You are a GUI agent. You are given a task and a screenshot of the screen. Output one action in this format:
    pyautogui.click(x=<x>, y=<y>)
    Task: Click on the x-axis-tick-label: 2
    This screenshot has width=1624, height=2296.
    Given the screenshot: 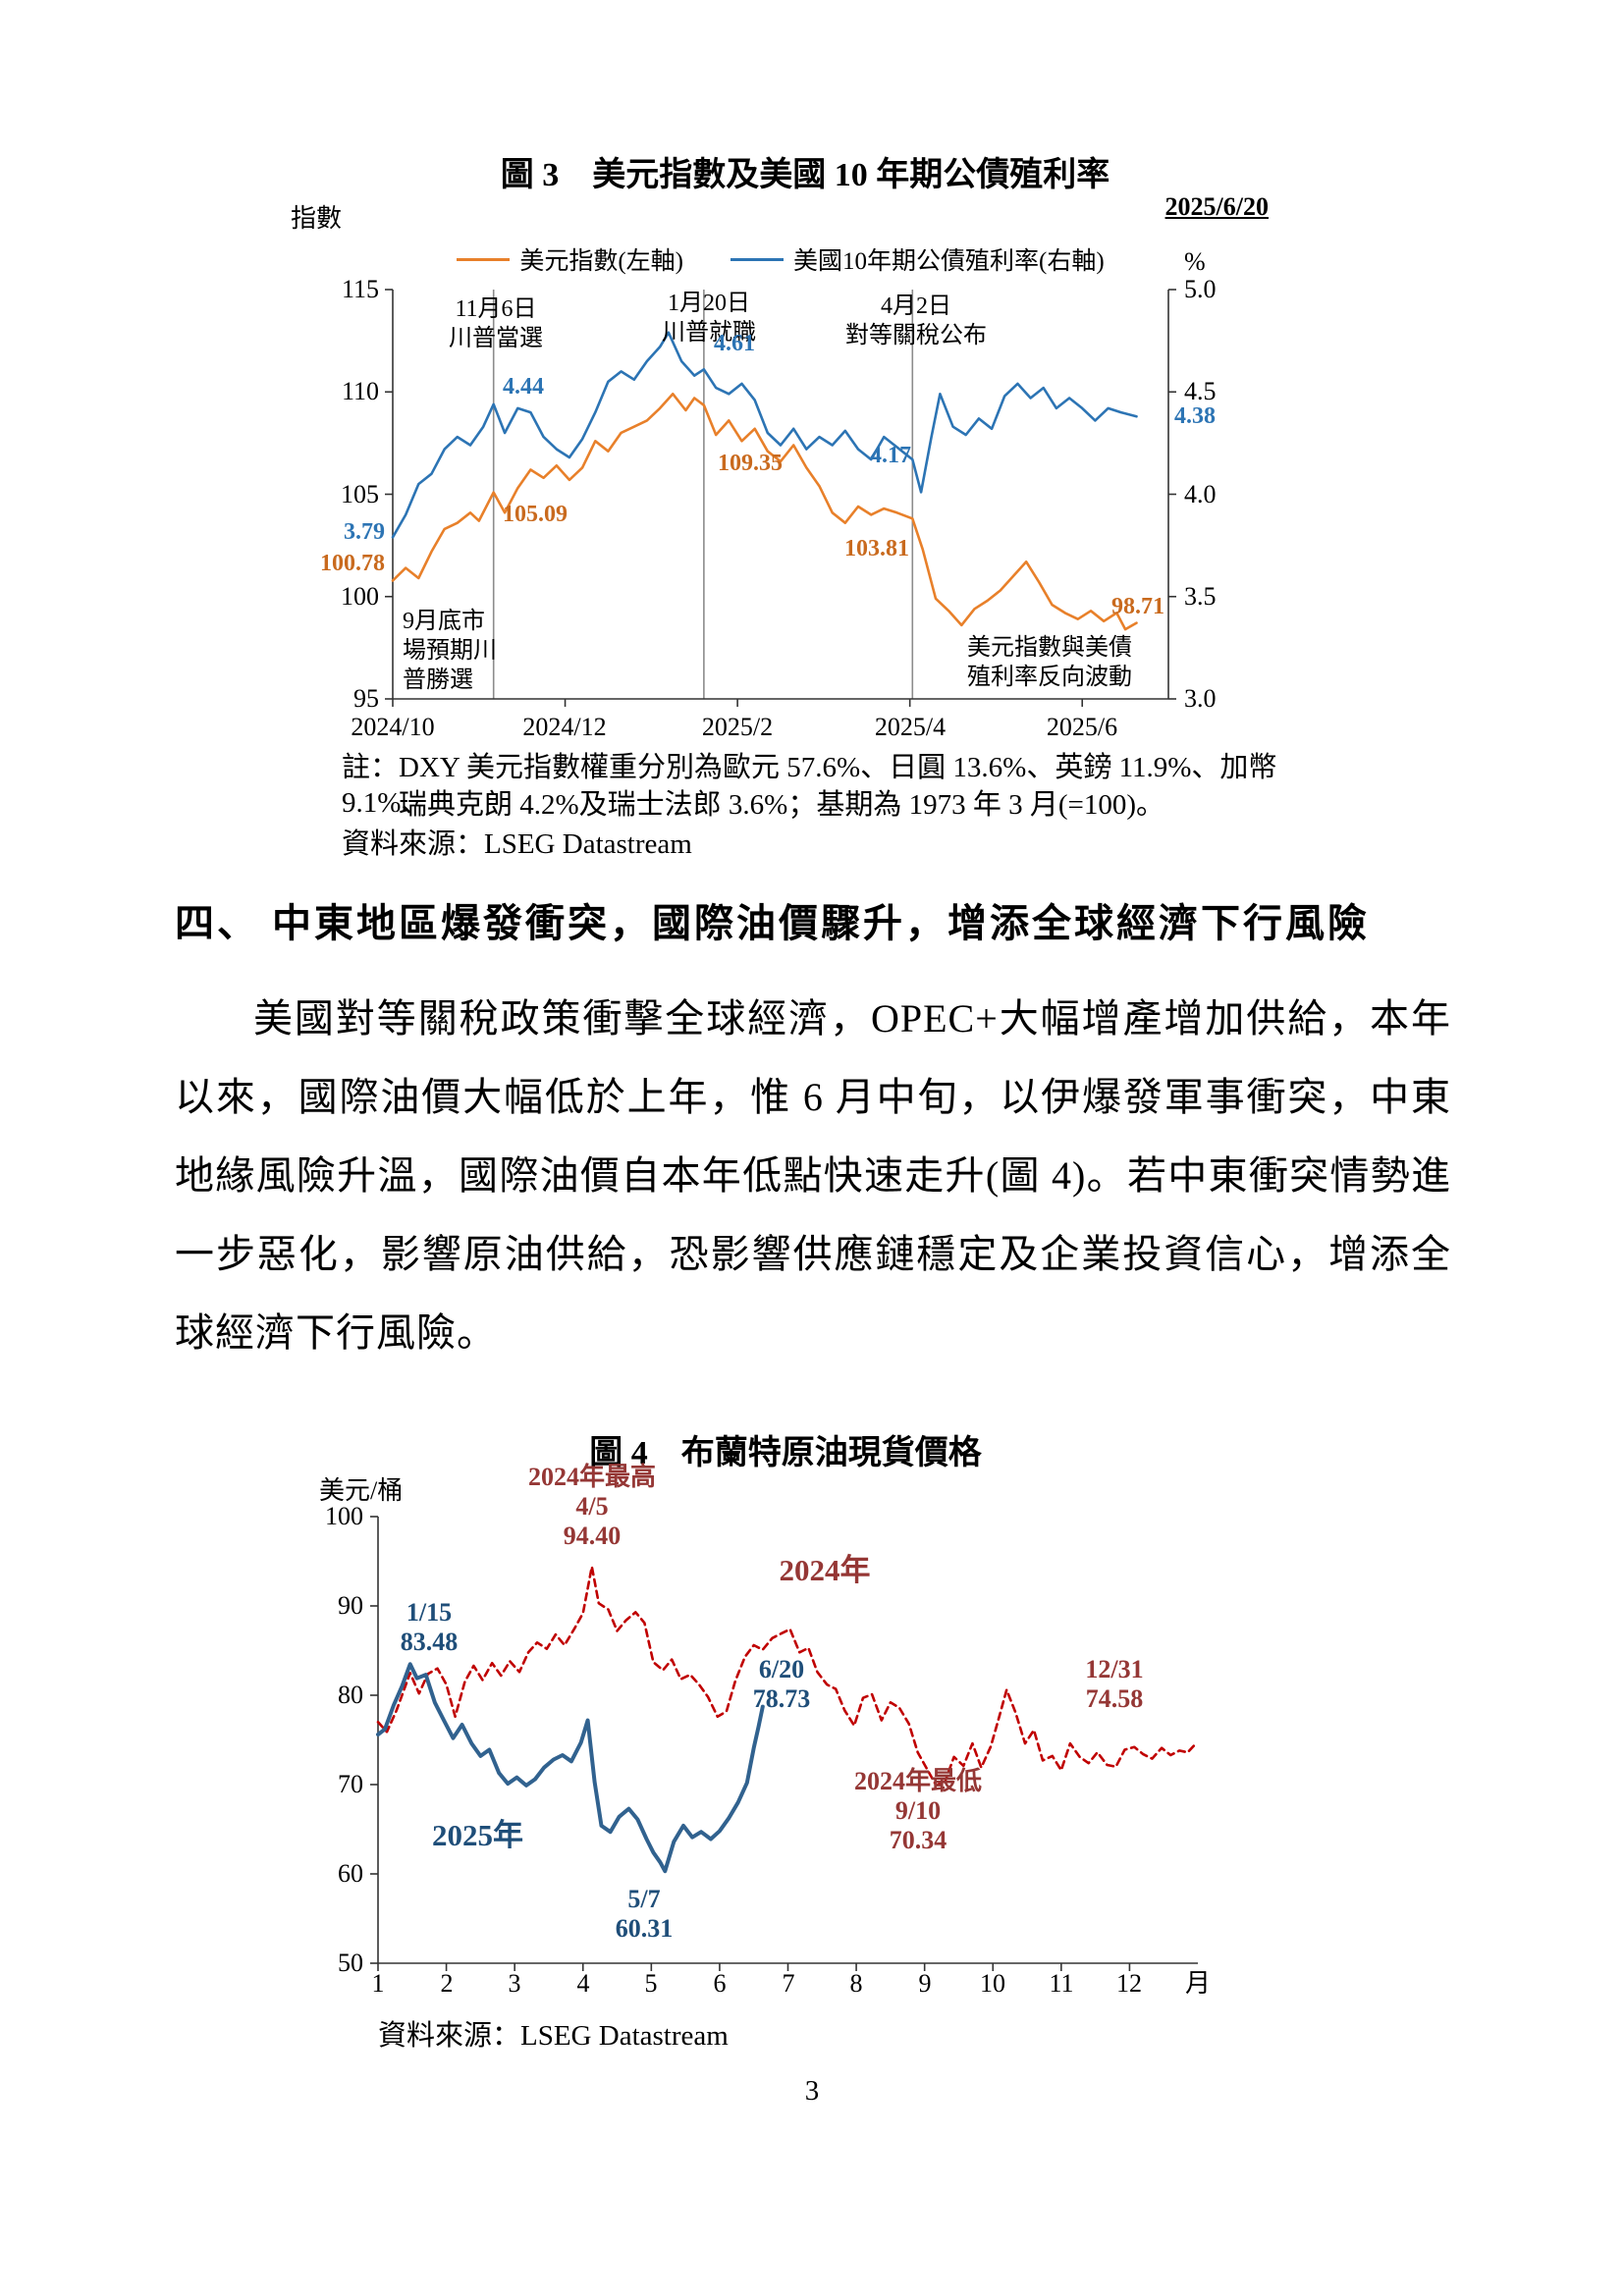 What is the action you would take?
    pyautogui.click(x=447, y=1983)
    